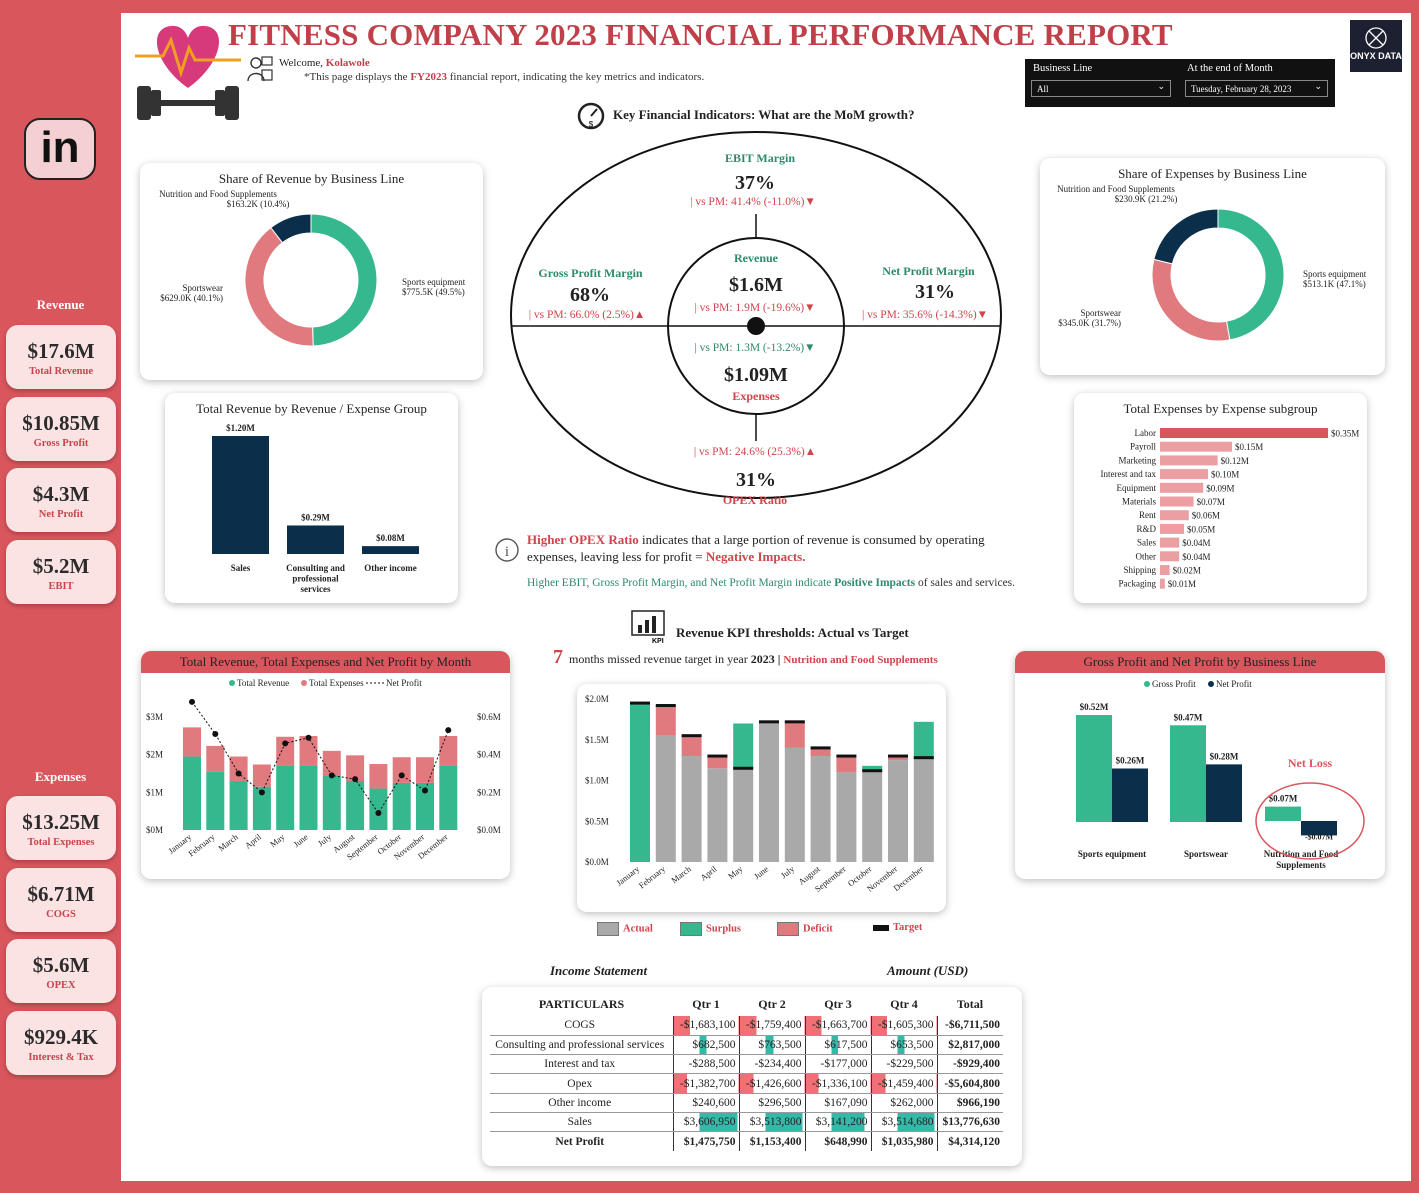 The height and width of the screenshot is (1193, 1419). I want to click on bar-net-profit, so click(1319, 828).